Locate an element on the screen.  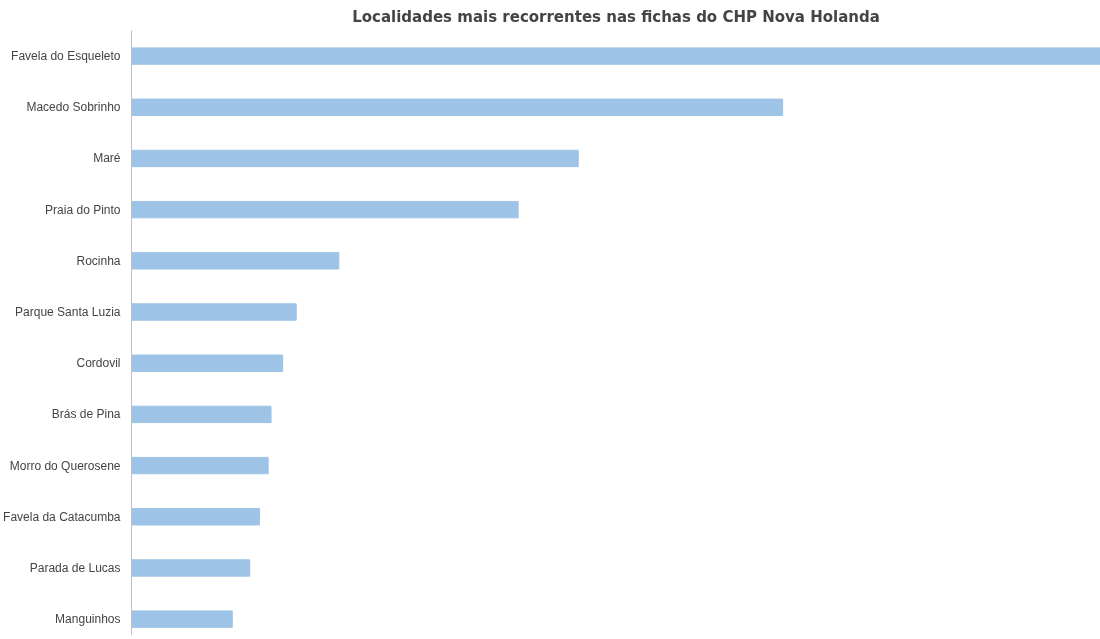
y-tick-label: Brás de Pina is located at coordinates (86, 414).